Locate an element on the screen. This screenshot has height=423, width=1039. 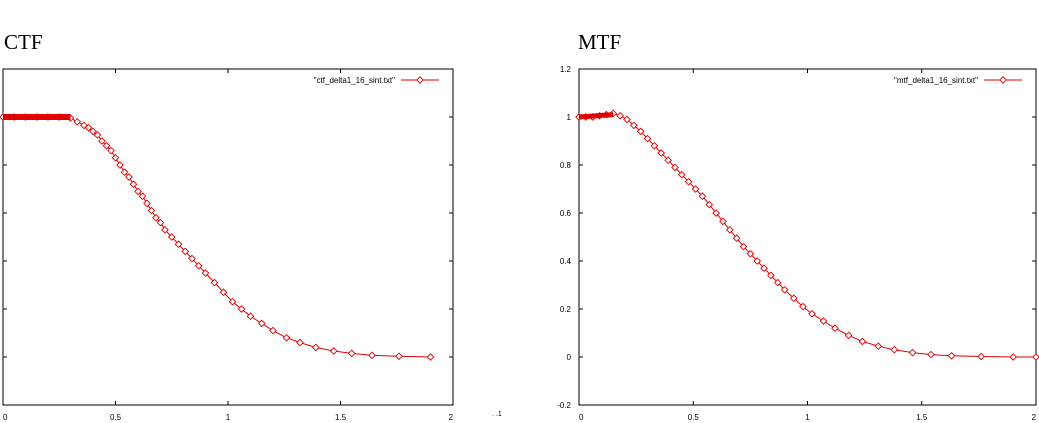
mtf-plateau-mark is located at coordinates (596, 116).